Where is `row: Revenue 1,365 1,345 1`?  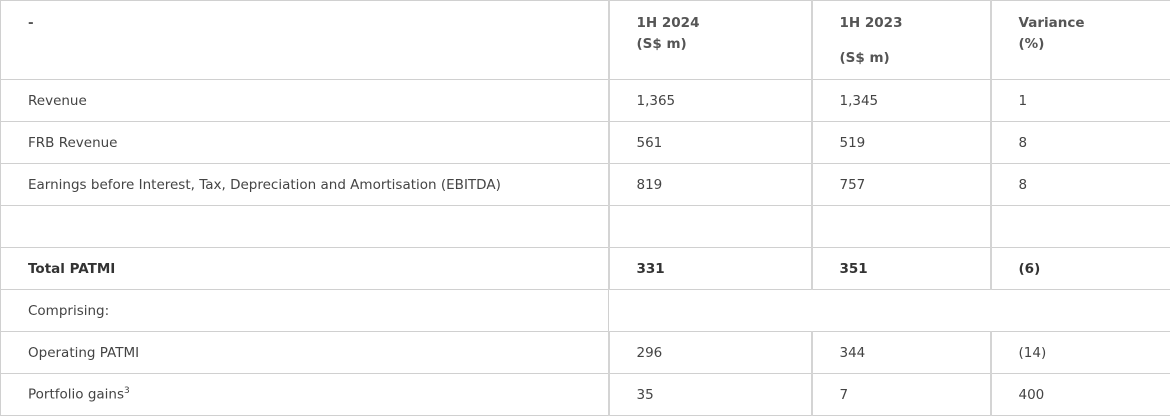 row: Revenue 1,365 1,345 1 is located at coordinates (585, 100).